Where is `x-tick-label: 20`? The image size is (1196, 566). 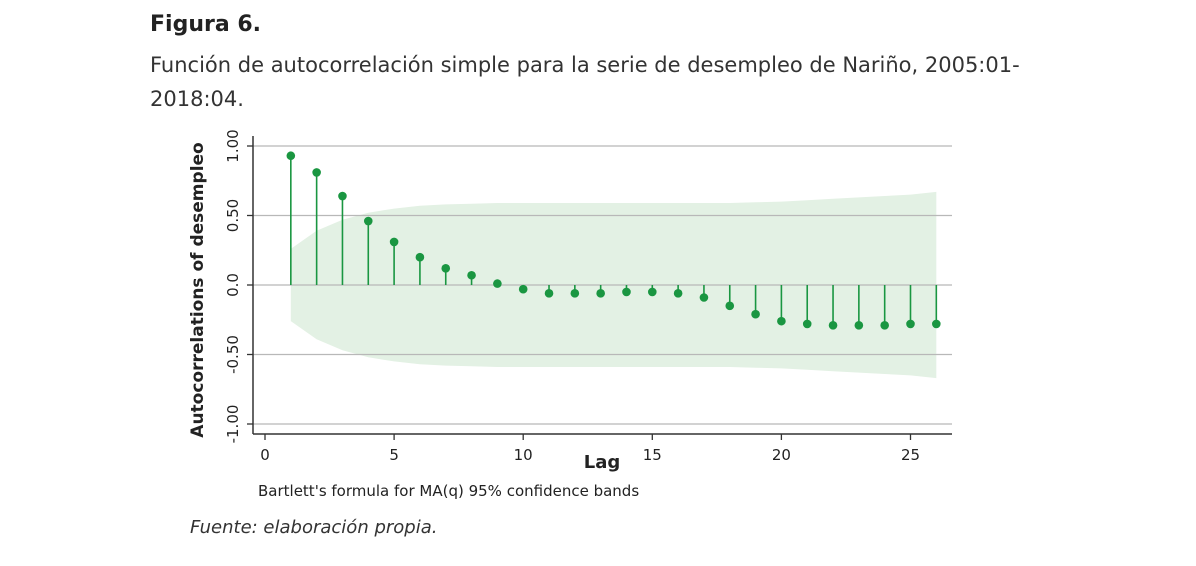
x-tick-label: 20 is located at coordinates (781, 455).